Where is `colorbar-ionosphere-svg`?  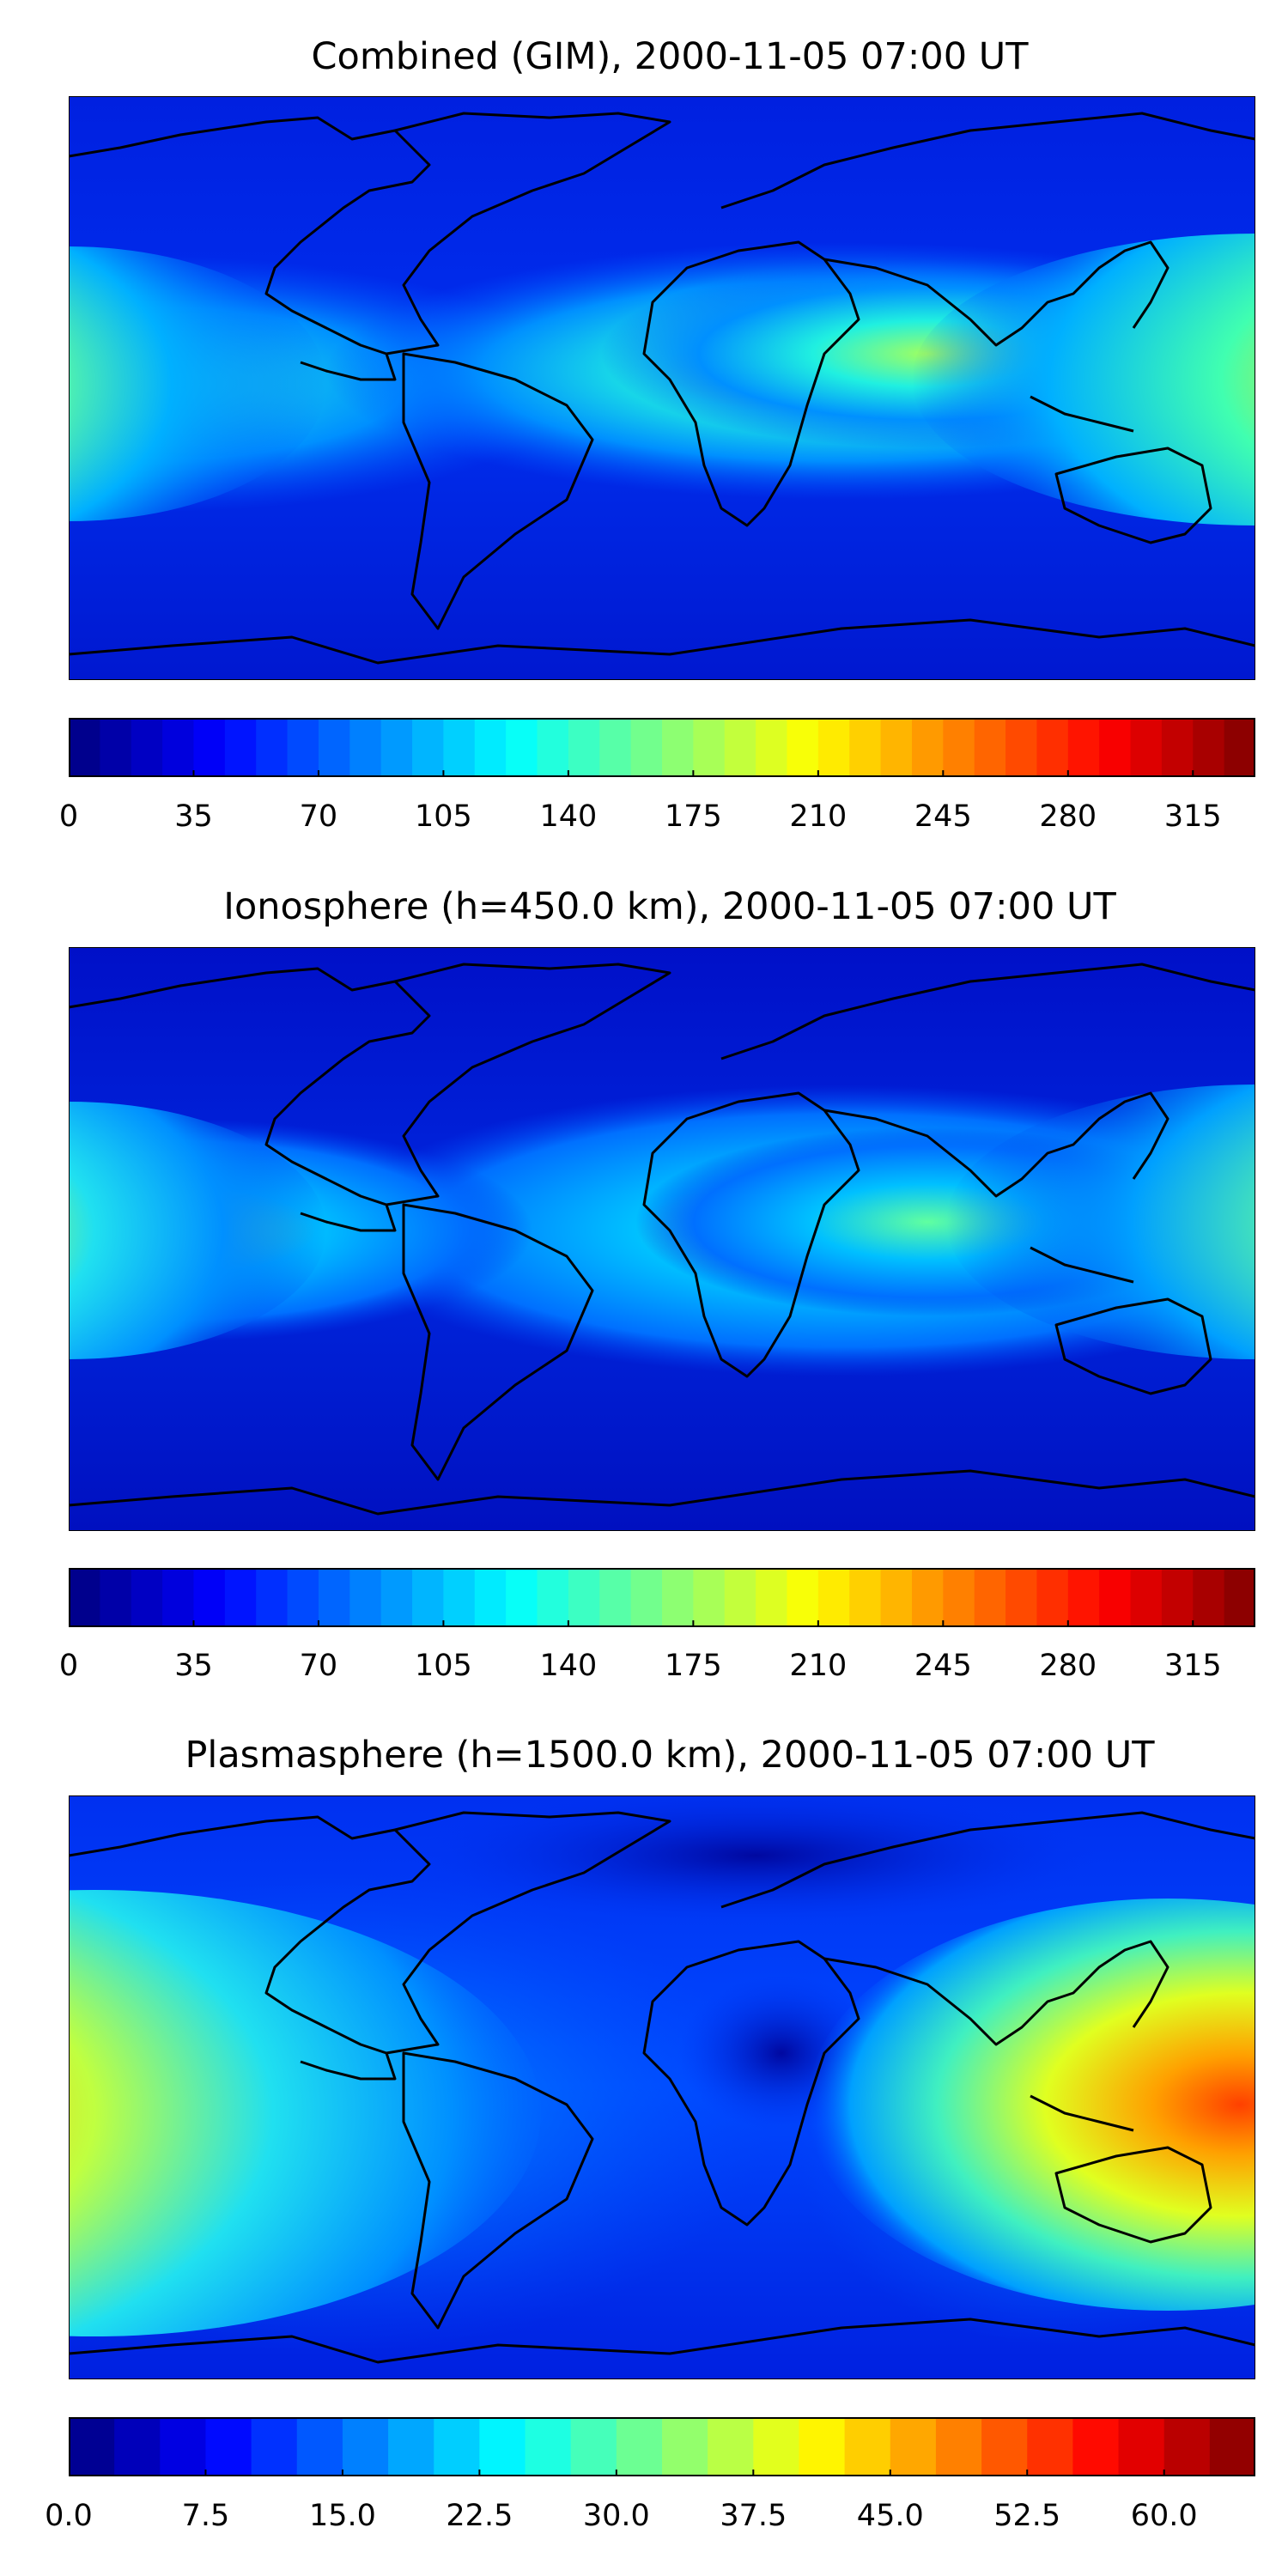
colorbar-ionosphere-svg is located at coordinates (662, 1598).